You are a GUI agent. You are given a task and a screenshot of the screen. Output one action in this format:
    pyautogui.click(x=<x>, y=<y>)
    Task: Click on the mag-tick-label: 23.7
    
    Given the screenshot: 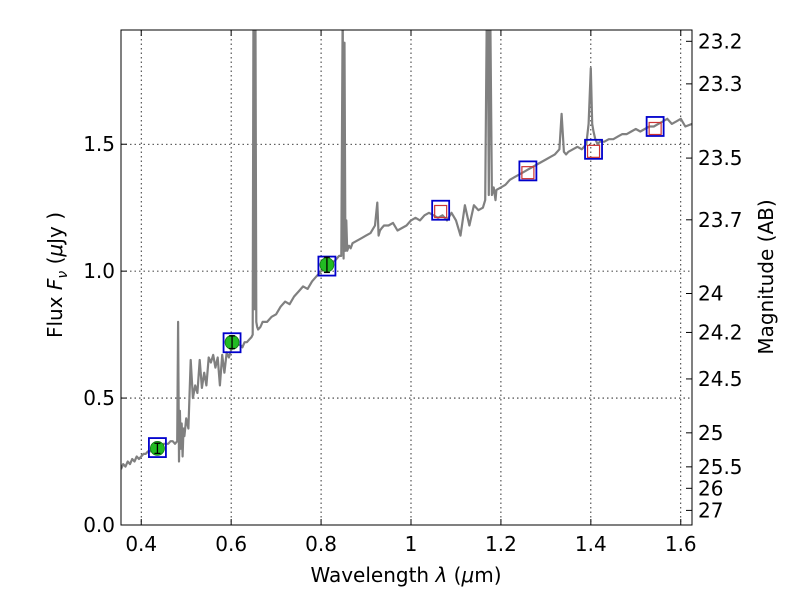 What is the action you would take?
    pyautogui.click(x=720, y=220)
    